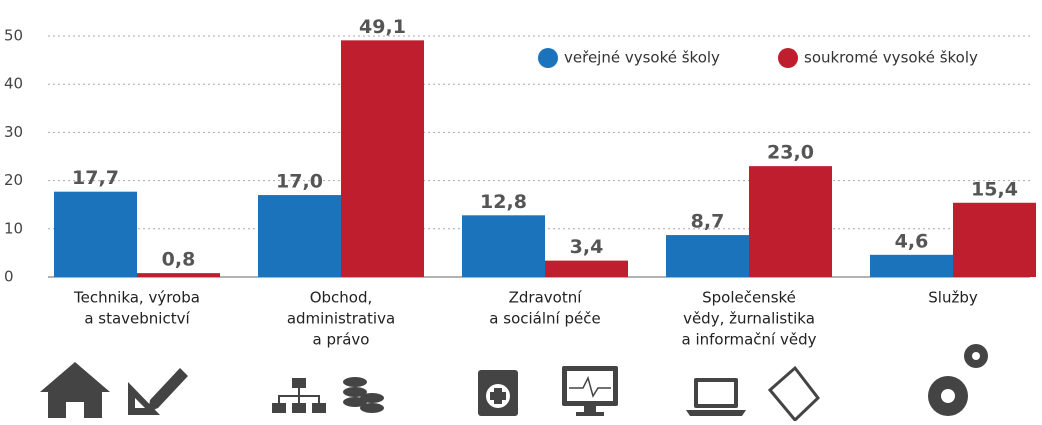 Image resolution: width=1042 pixels, height=425 pixels. What do you see at coordinates (13, 228) in the screenshot?
I see `y-tick-label: 10` at bounding box center [13, 228].